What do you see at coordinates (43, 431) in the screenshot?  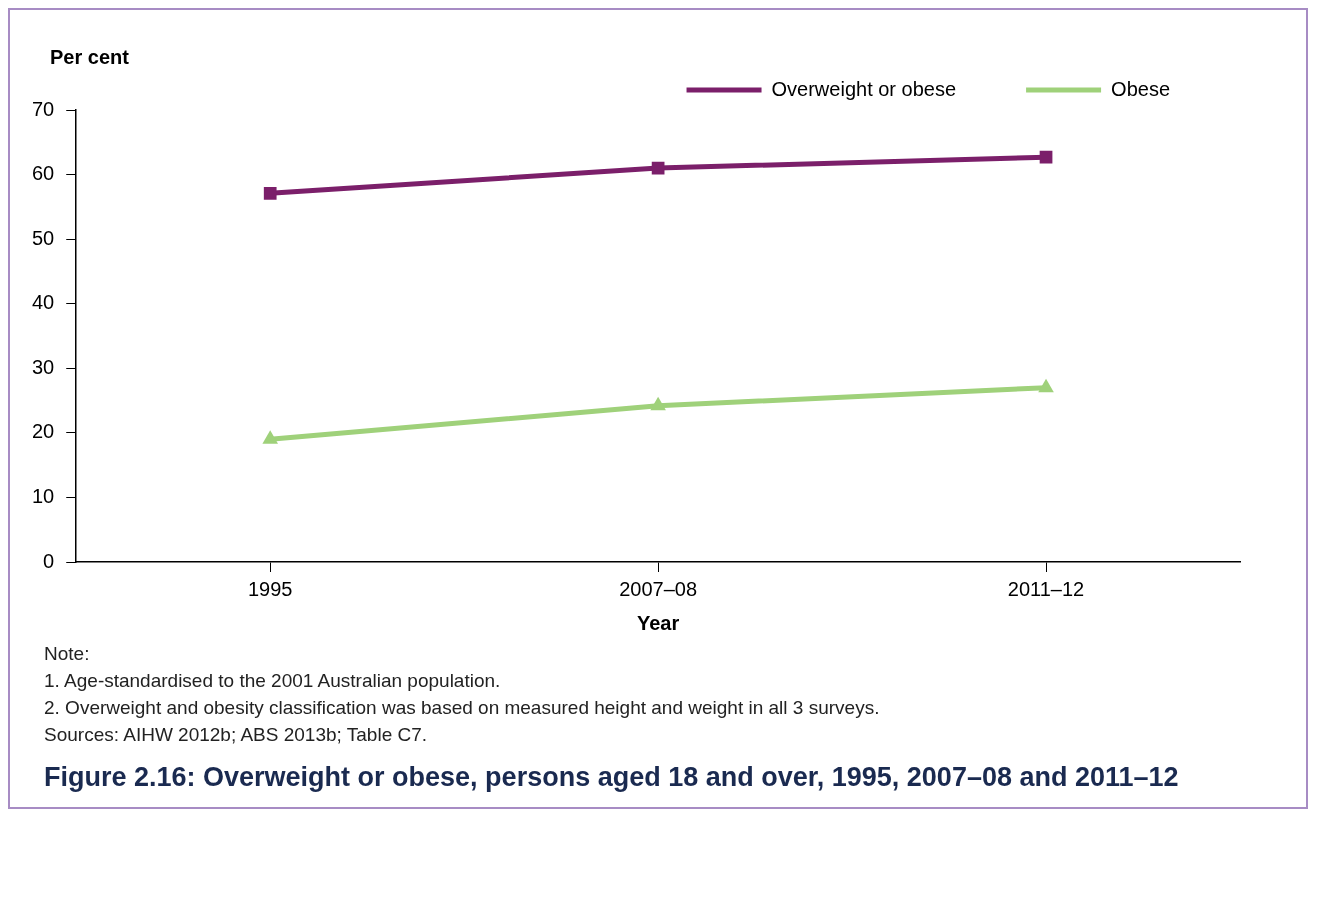 I see `y-tick-label: 20` at bounding box center [43, 431].